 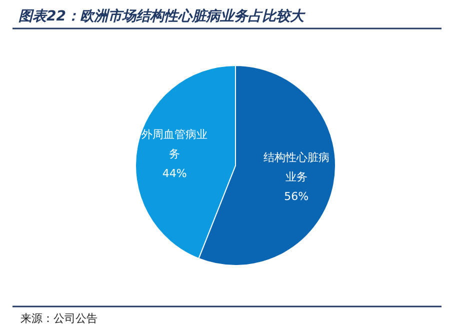 I want to click on slice-label: 外周血管病业务, so click(x=175, y=144).